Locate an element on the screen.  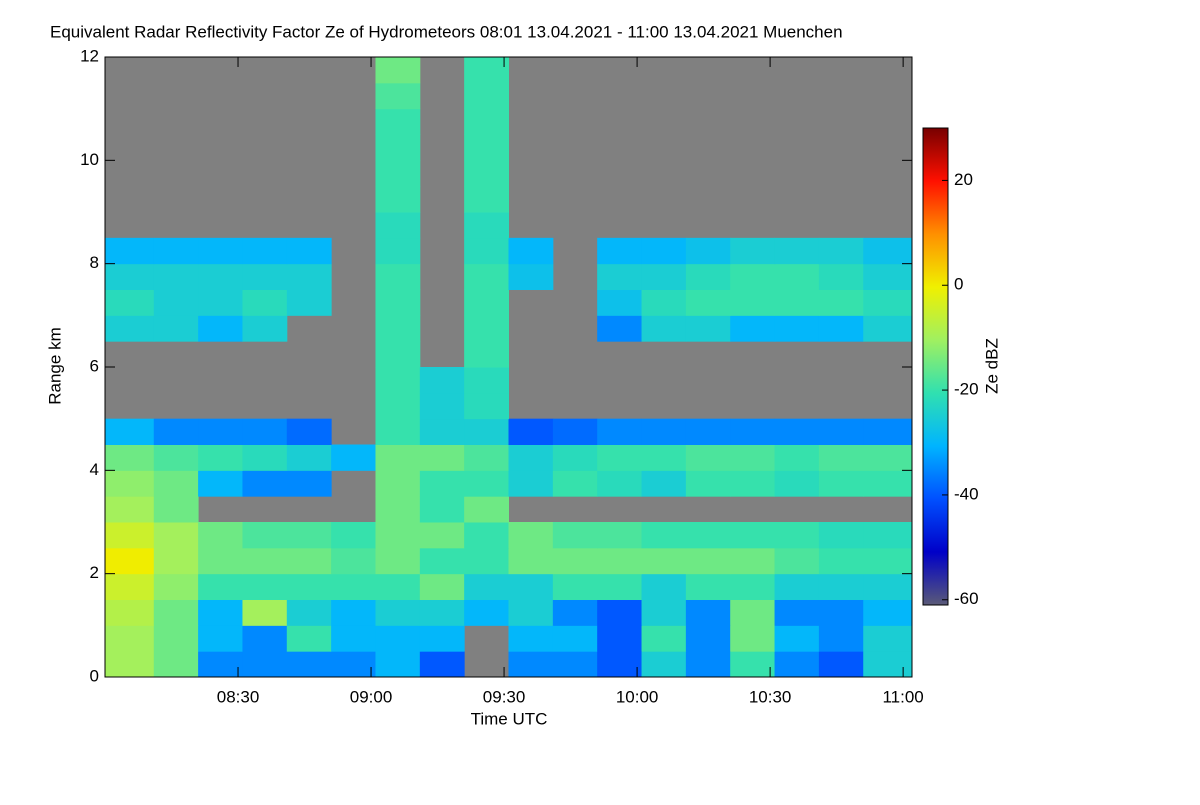
y-tick-label: 2 is located at coordinates (94, 572).